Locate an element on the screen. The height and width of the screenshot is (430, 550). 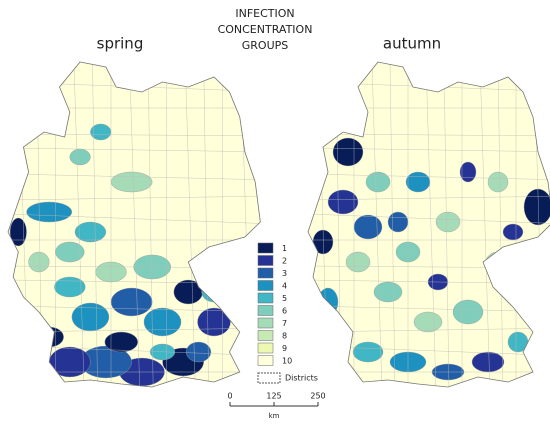
districts-icon is located at coordinates (269, 378).